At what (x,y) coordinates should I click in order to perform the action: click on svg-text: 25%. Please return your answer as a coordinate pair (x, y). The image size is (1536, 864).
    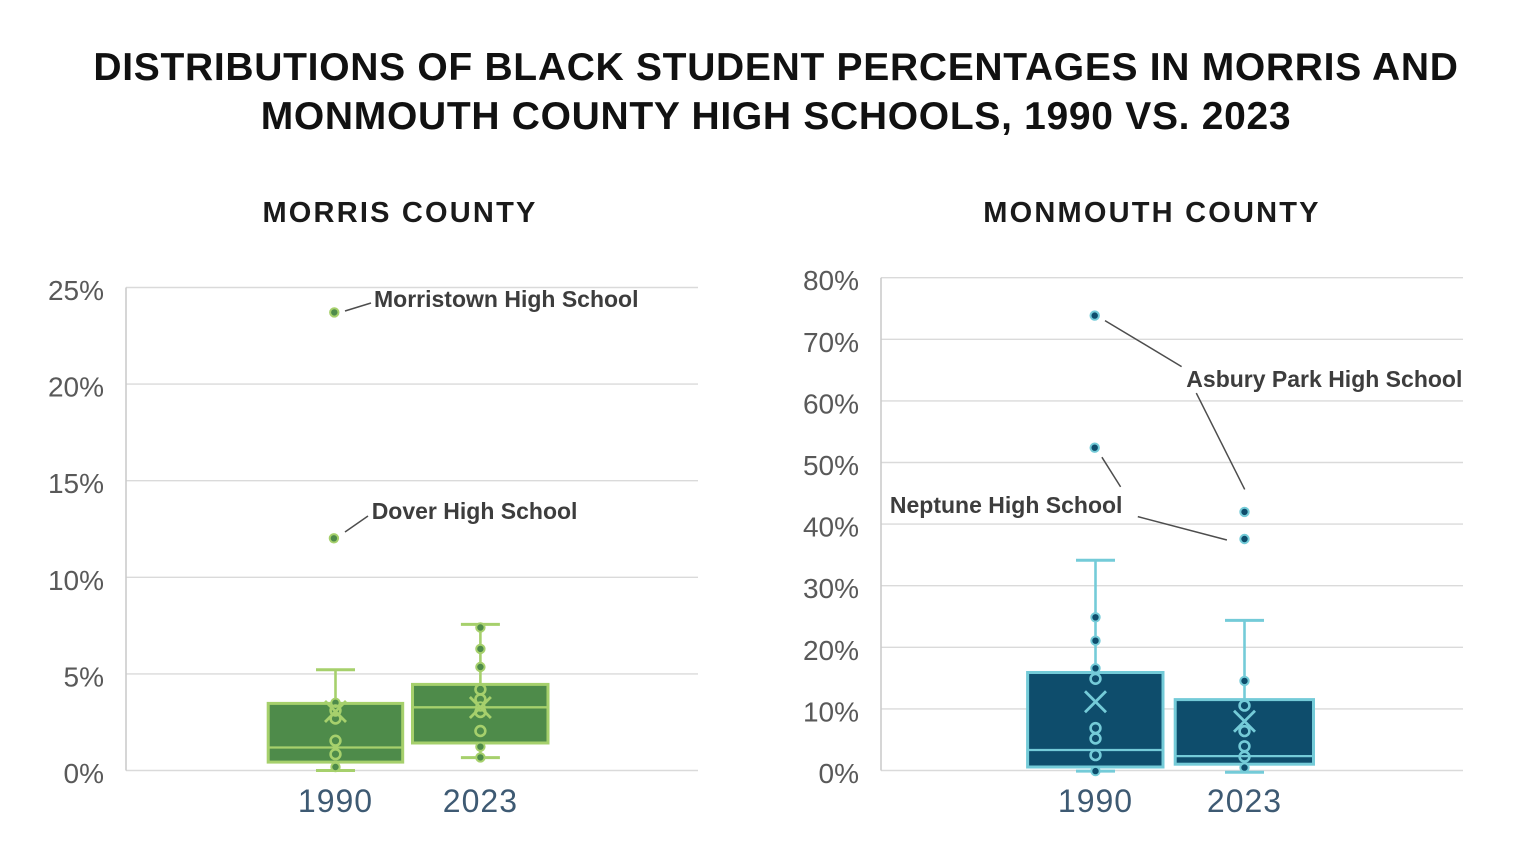
    Looking at the image, I should click on (76, 290).